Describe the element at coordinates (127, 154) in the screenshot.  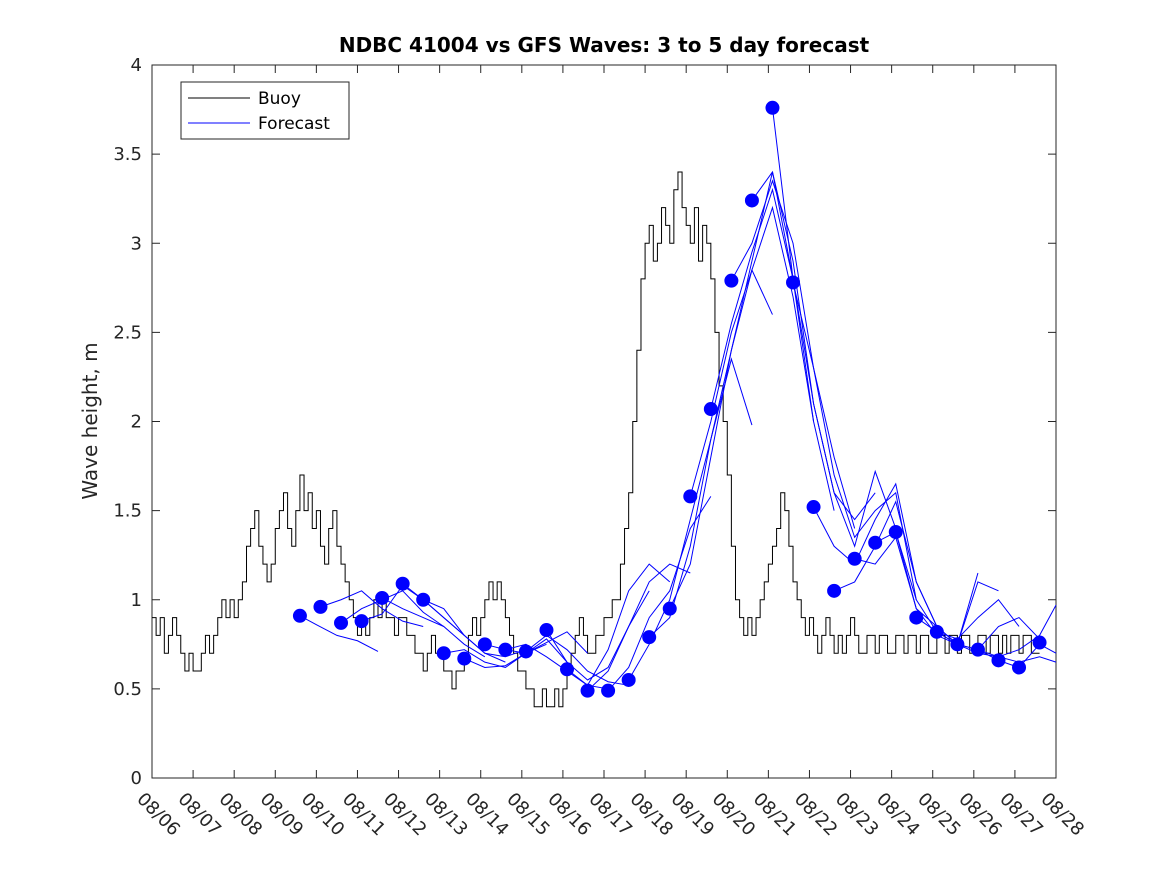
I see `y-tick-label: 3.5` at that location.